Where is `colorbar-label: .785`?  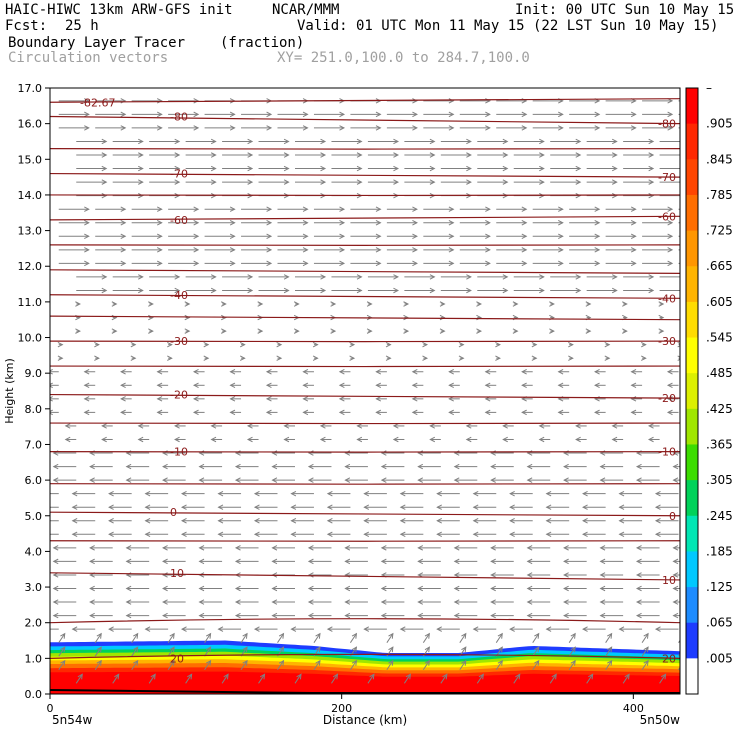
colorbar-label: .785 is located at coordinates (719, 195).